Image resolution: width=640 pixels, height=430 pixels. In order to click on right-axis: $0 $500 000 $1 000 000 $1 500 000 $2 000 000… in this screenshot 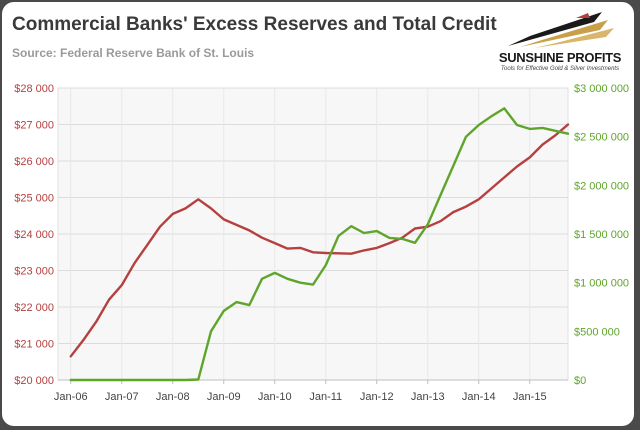, I will do `click(601, 235)`.